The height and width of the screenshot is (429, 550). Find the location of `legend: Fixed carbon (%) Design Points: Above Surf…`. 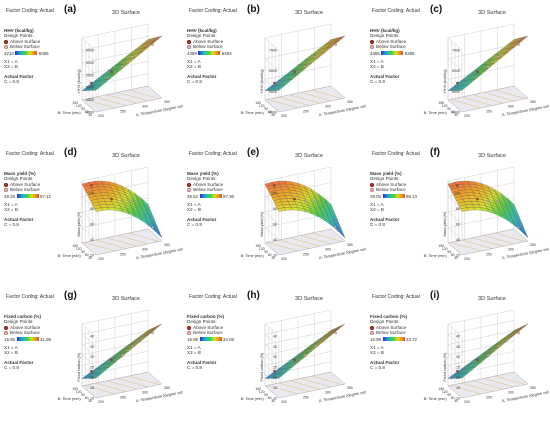

legend: Fixed carbon (%) Design Points: Above Surf… is located at coordinates (210, 342).